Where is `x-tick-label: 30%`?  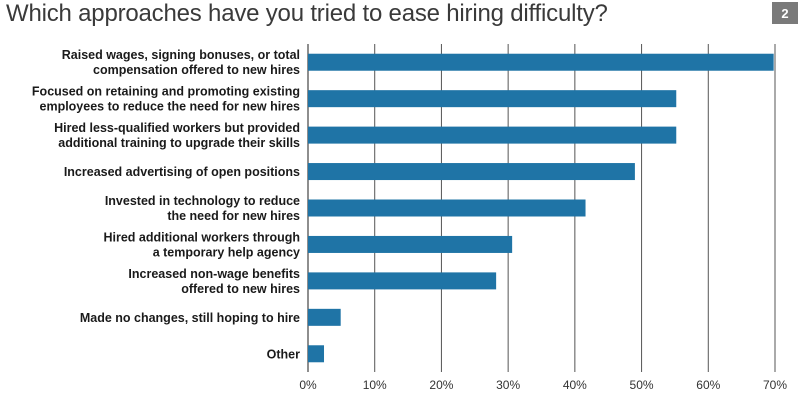 x-tick-label: 30% is located at coordinates (508, 385).